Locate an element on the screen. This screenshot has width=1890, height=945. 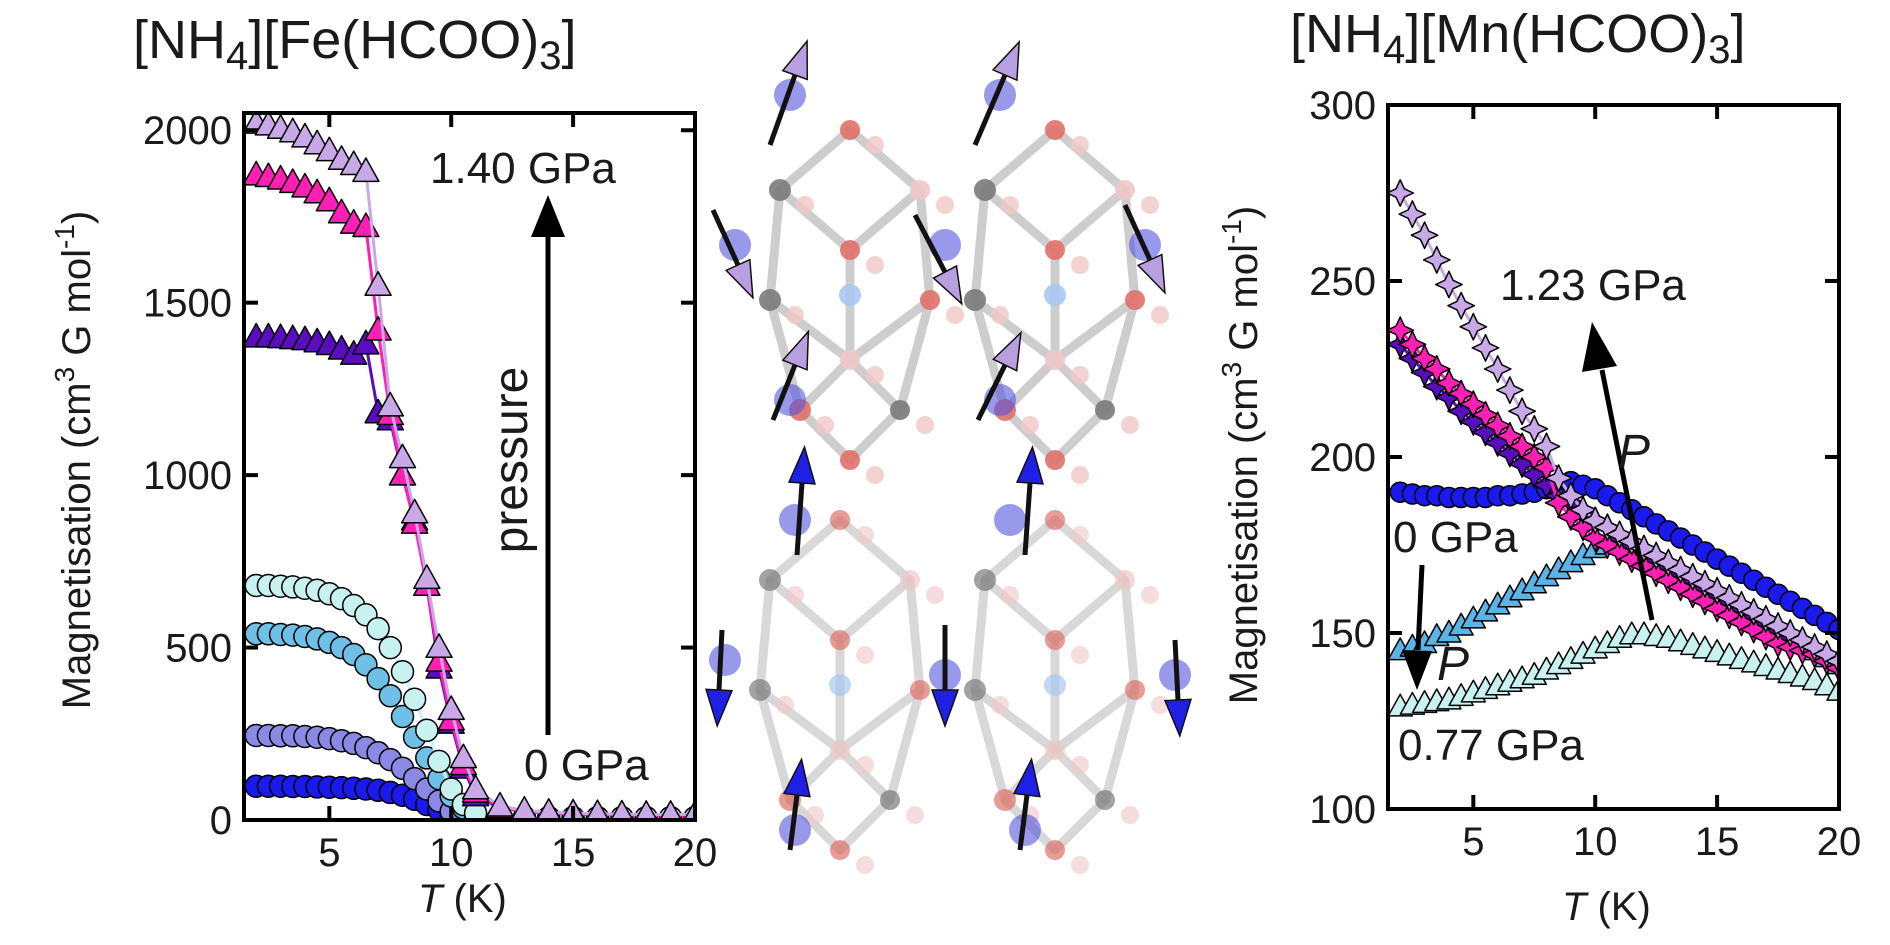
mn-y-tick-label: 250 is located at coordinates (1342, 282).